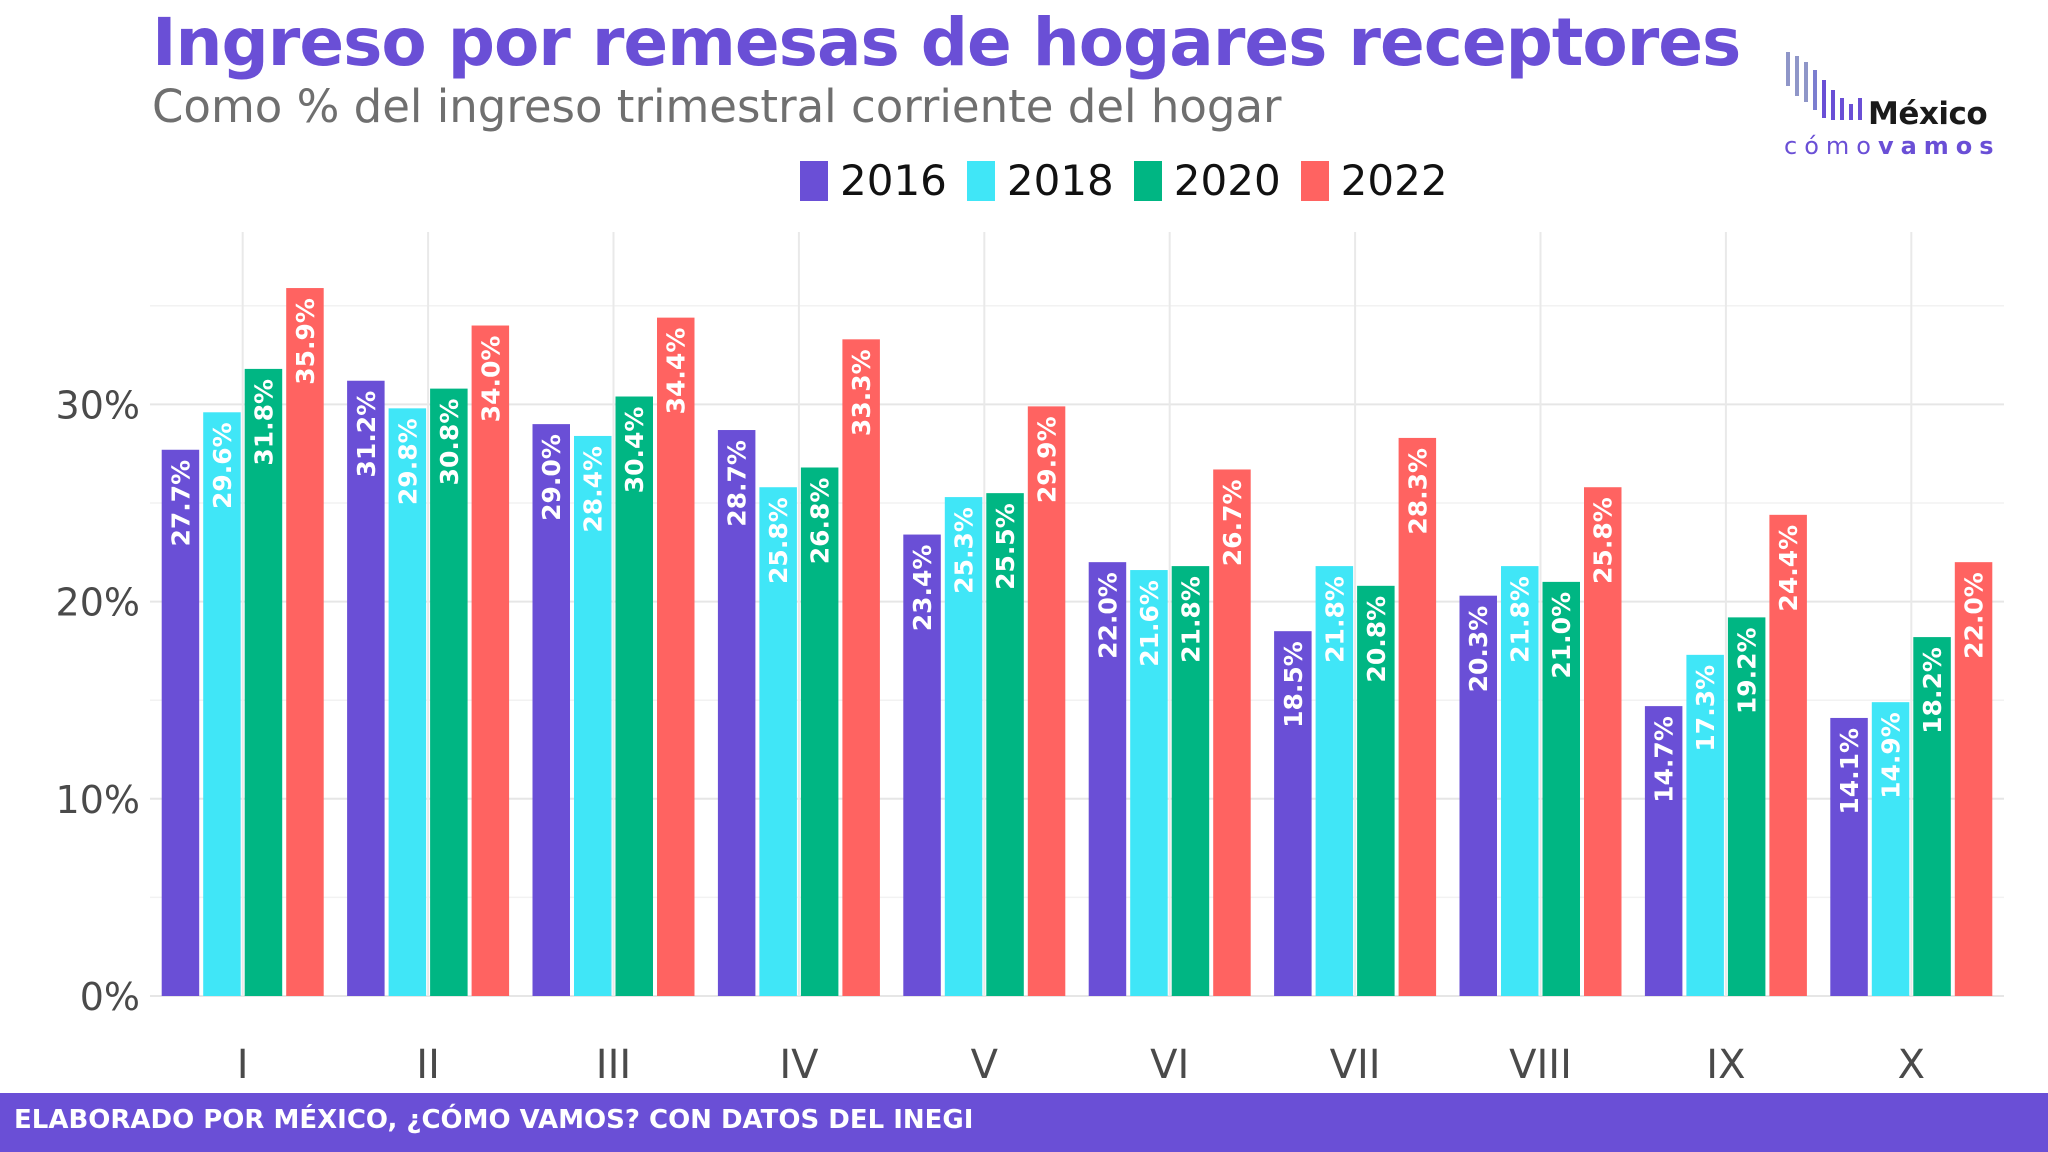 The image size is (2048, 1152). What do you see at coordinates (1561, 635) in the screenshot?
I see `data-label: 21.0%` at bounding box center [1561, 635].